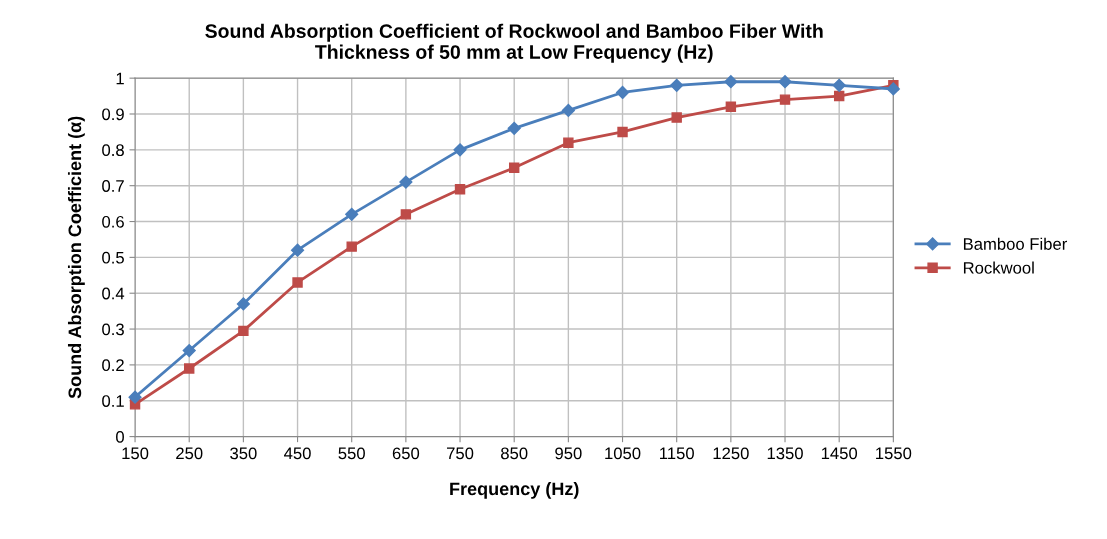  I want to click on x-tick-label: 750, so click(460, 453).